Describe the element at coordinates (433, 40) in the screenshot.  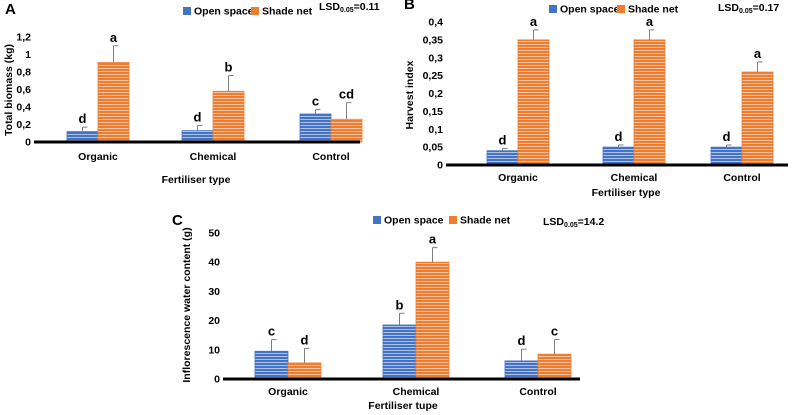
I see `y-tick-label: 0,35` at that location.